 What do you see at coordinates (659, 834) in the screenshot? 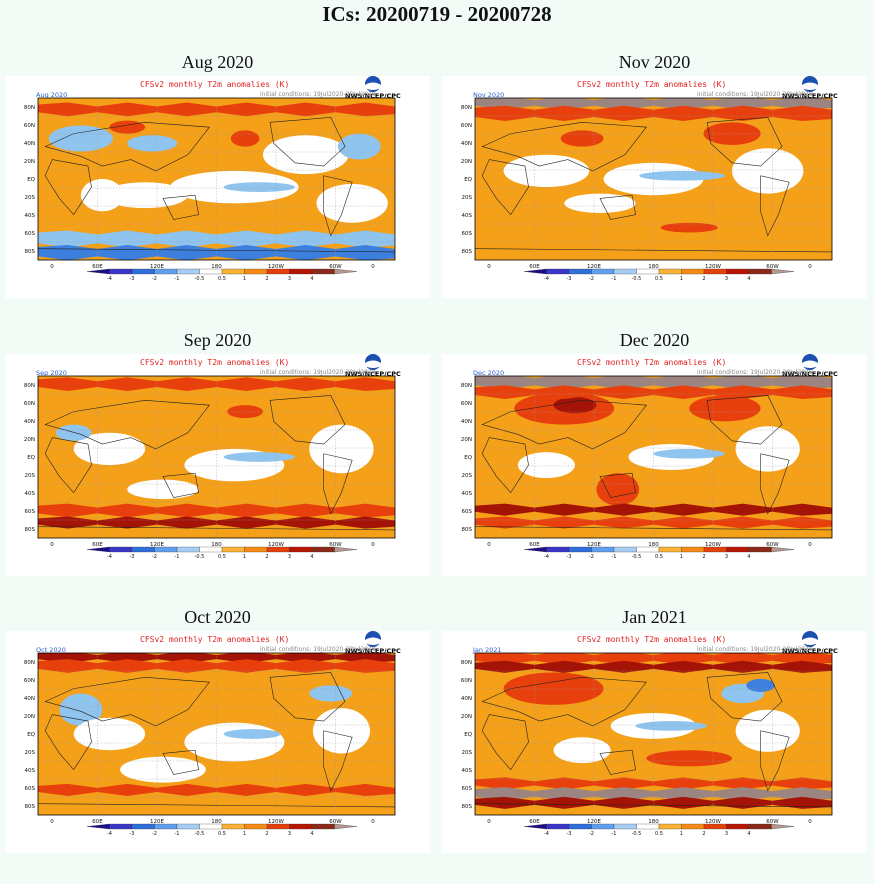
I see `scale-label: 0.5` at bounding box center [659, 834].